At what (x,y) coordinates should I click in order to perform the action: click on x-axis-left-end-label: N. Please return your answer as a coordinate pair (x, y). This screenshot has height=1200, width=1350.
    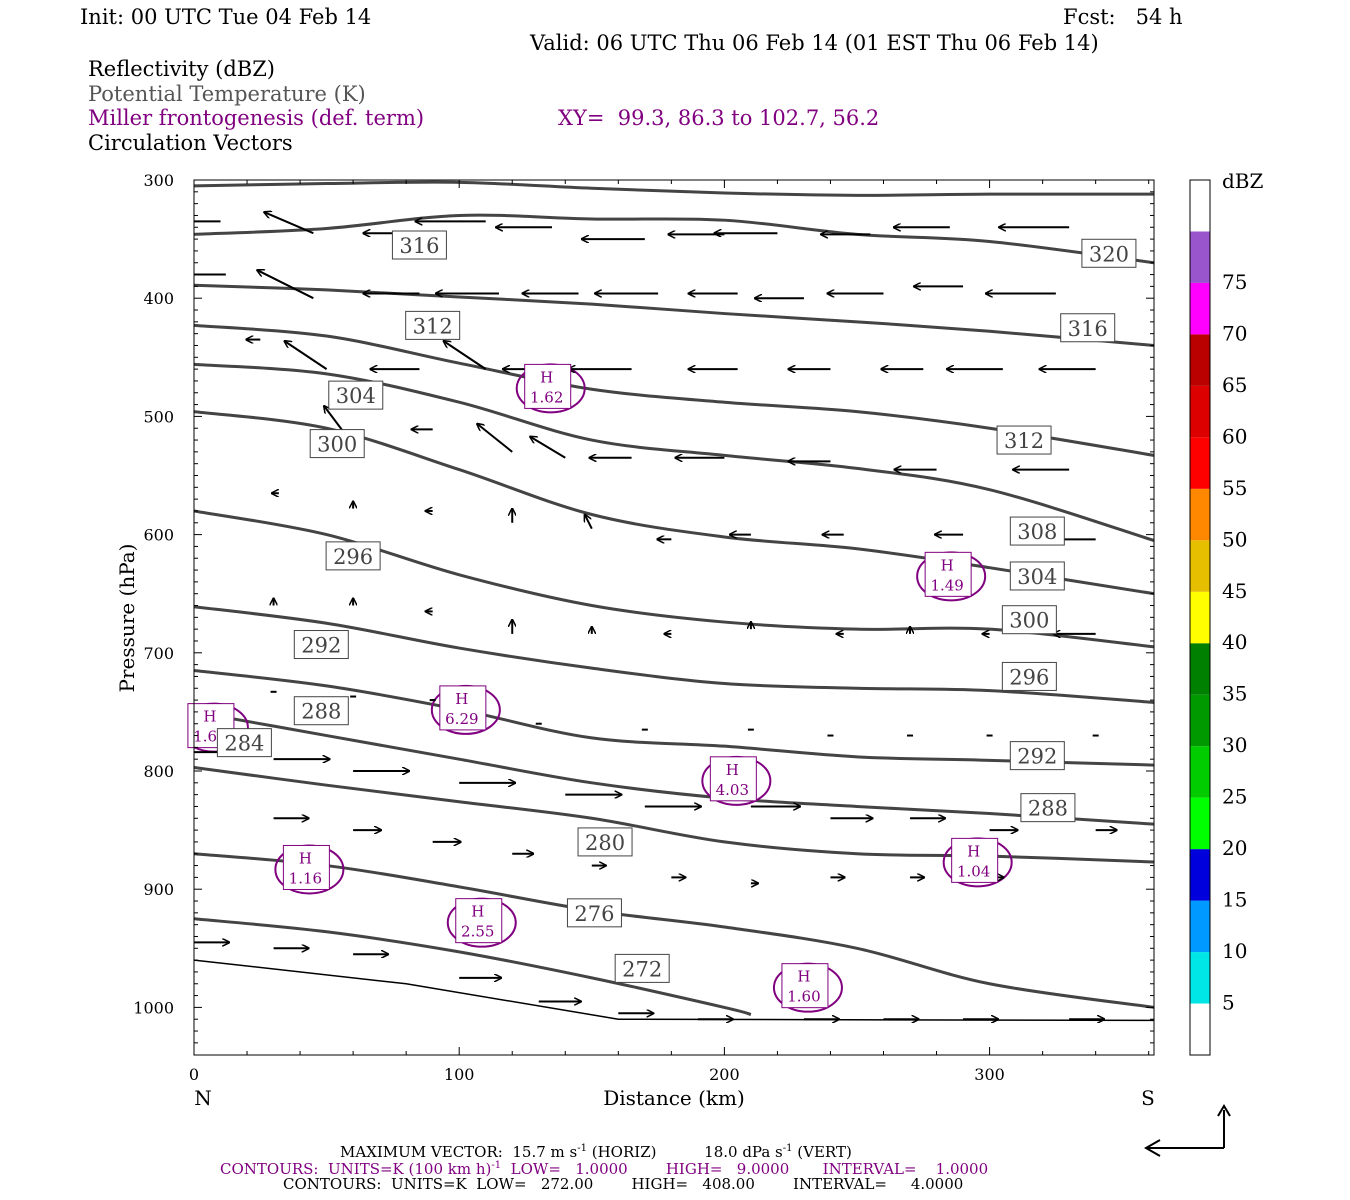
    Looking at the image, I should click on (203, 1098).